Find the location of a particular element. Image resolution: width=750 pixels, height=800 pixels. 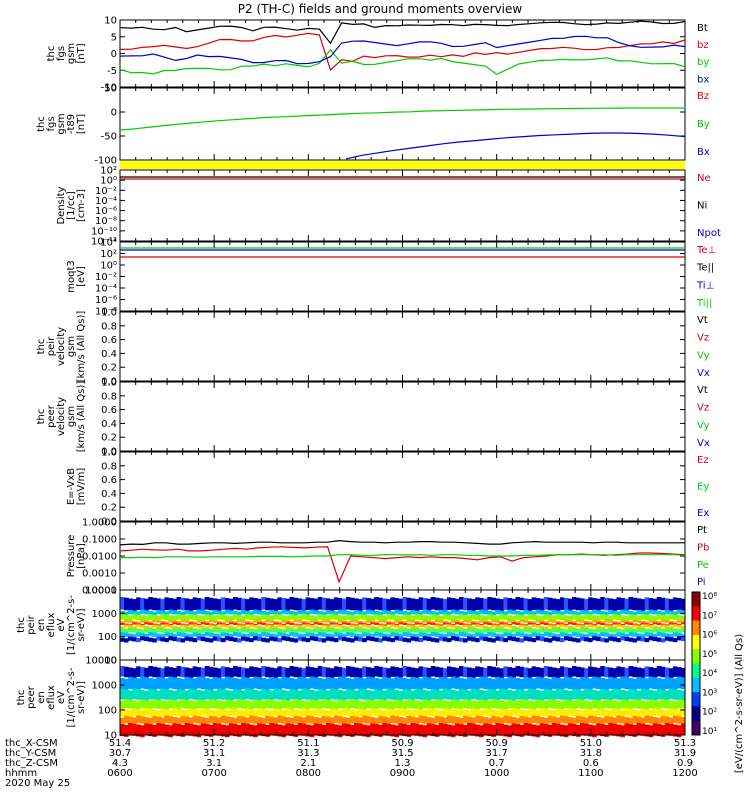

series-line-Bt is located at coordinates (402, 32).